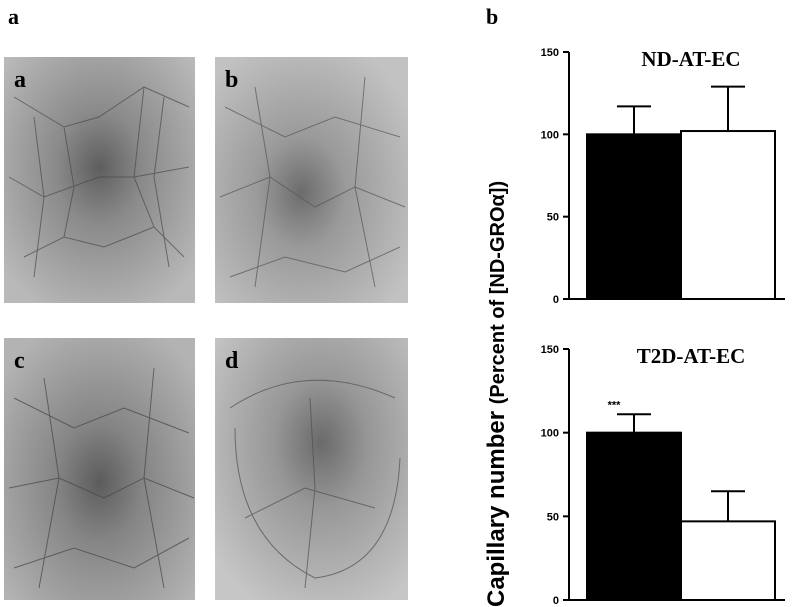  I want to click on y-axis-label-paren: (Percent of [ND-GROα]), so click(498, 292).